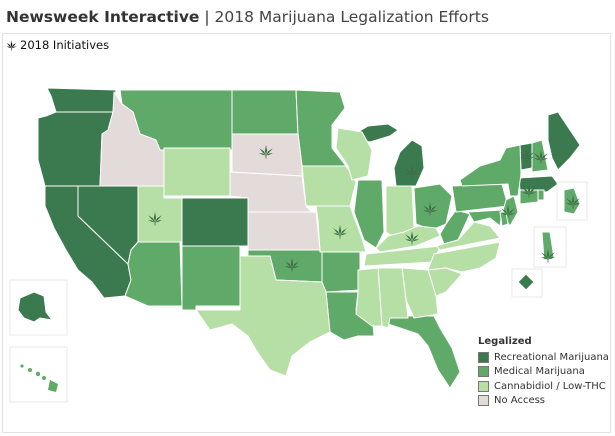 This screenshot has width=615, height=436. What do you see at coordinates (11, 45) in the screenshot?
I see `marijuana-leaf-icon` at bounding box center [11, 45].